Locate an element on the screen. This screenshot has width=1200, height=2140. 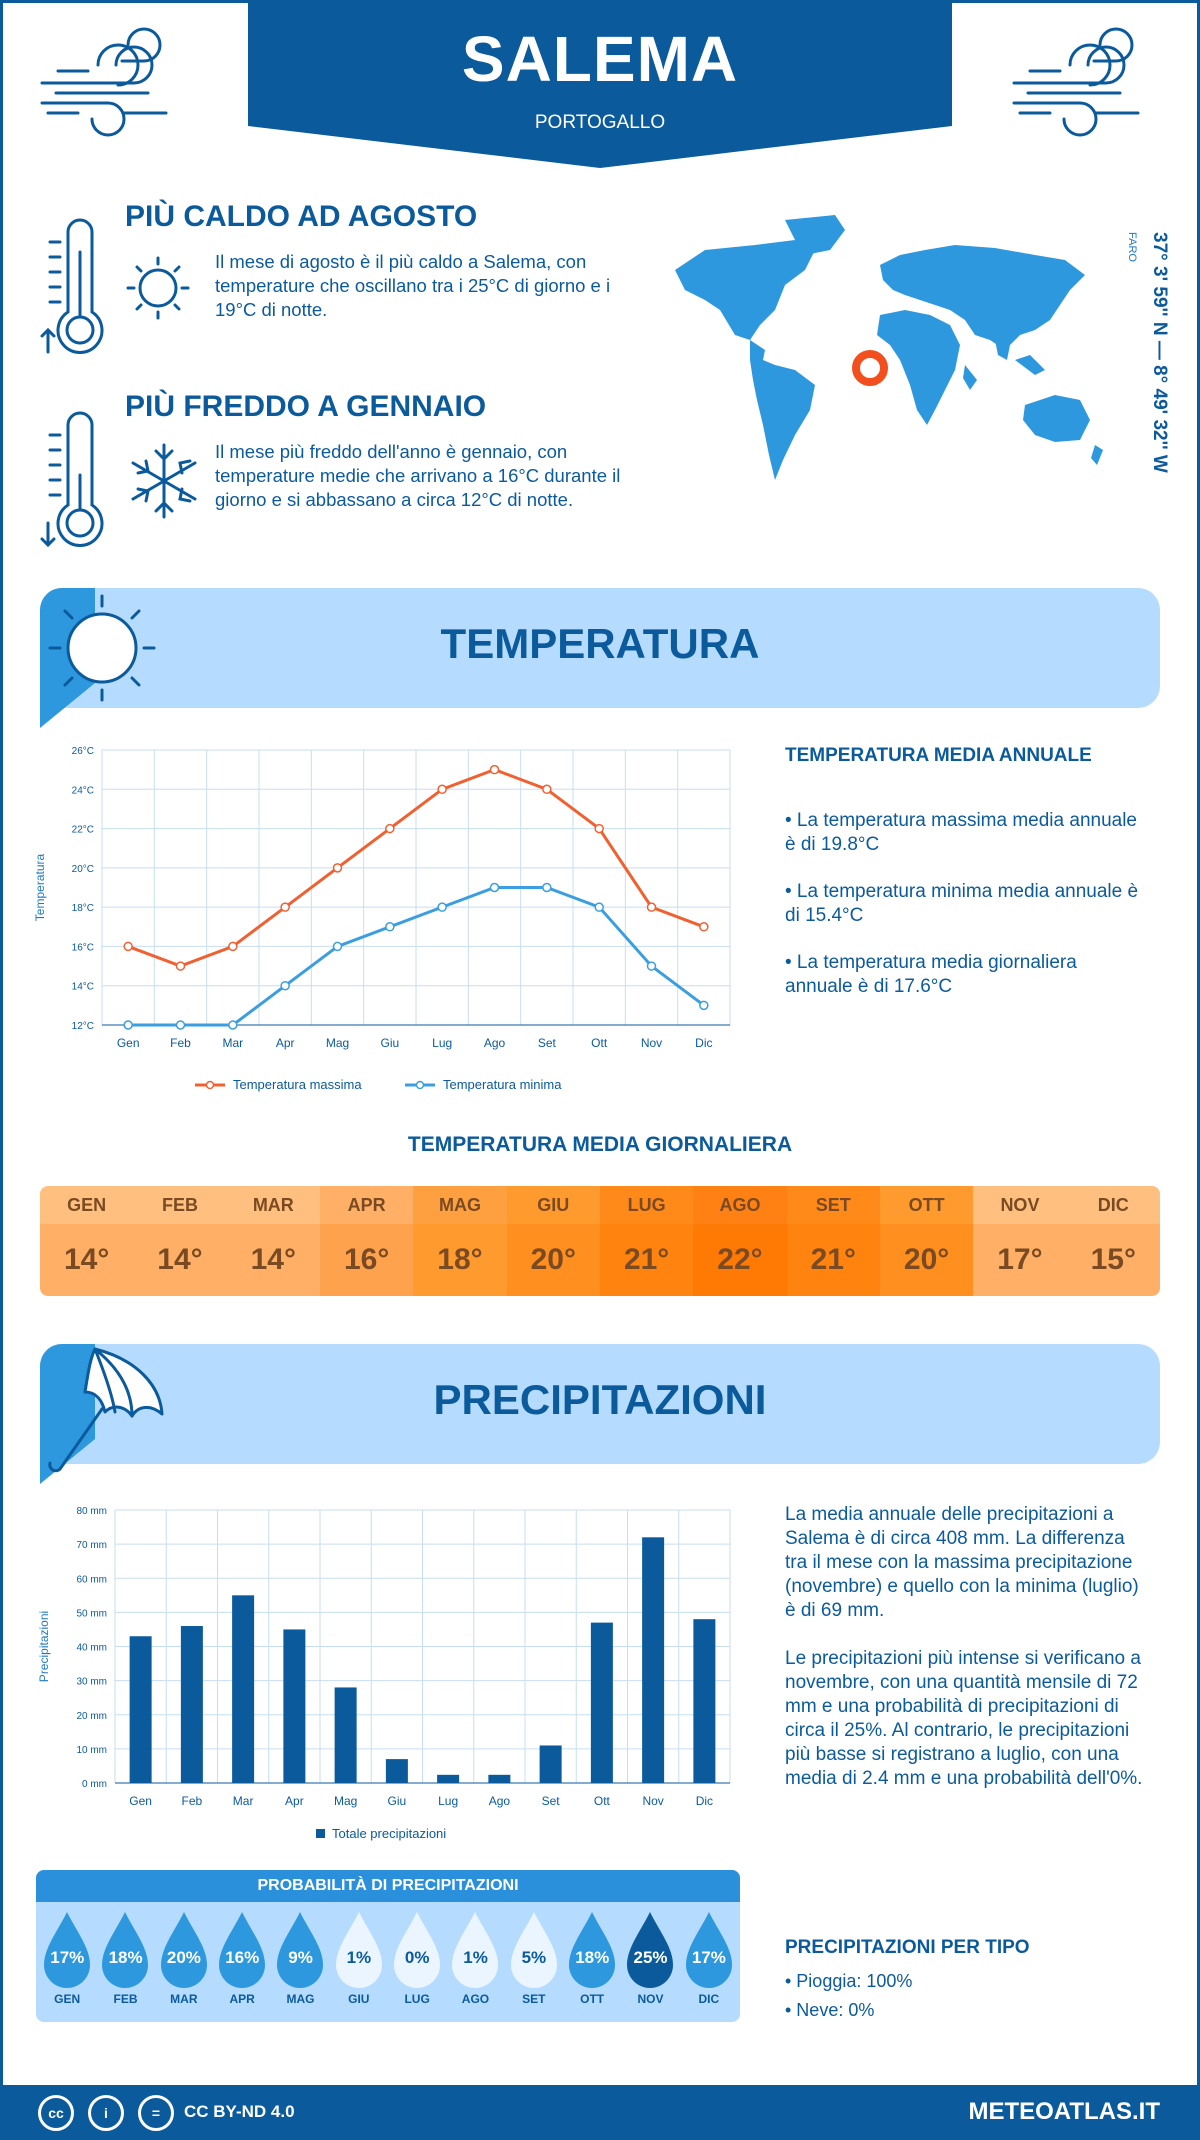
x-tick-label: Ago is located at coordinates (500, 1801).